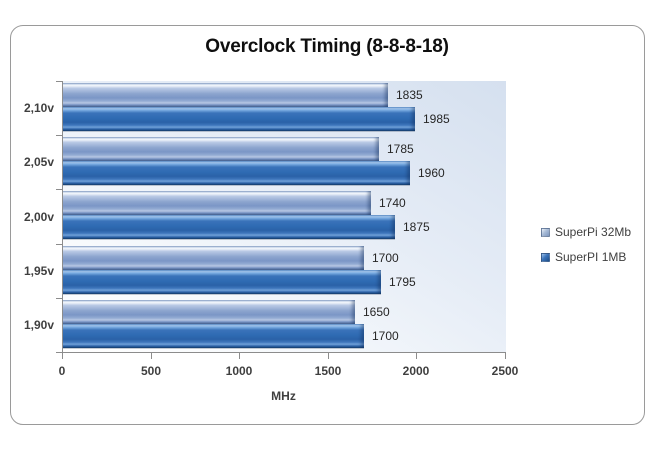  What do you see at coordinates (416, 371) in the screenshot?
I see `x-tick-label: 2000` at bounding box center [416, 371].